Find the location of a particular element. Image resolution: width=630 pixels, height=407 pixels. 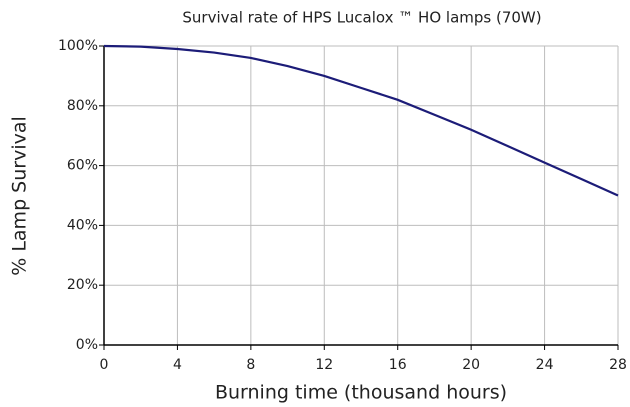

x-tick-label: 4 is located at coordinates (177, 365).